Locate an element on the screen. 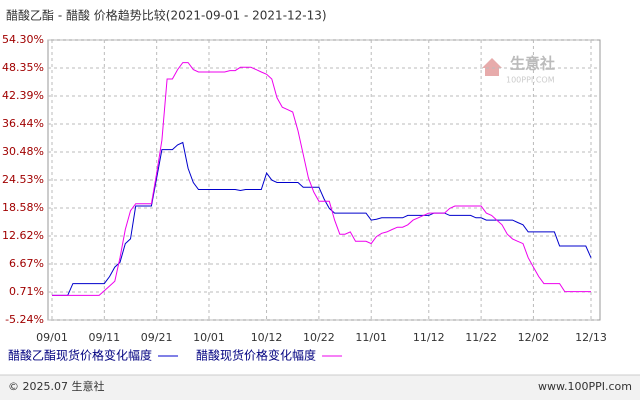 The image size is (640, 404). x-tick-label: 11/01 is located at coordinates (371, 337).